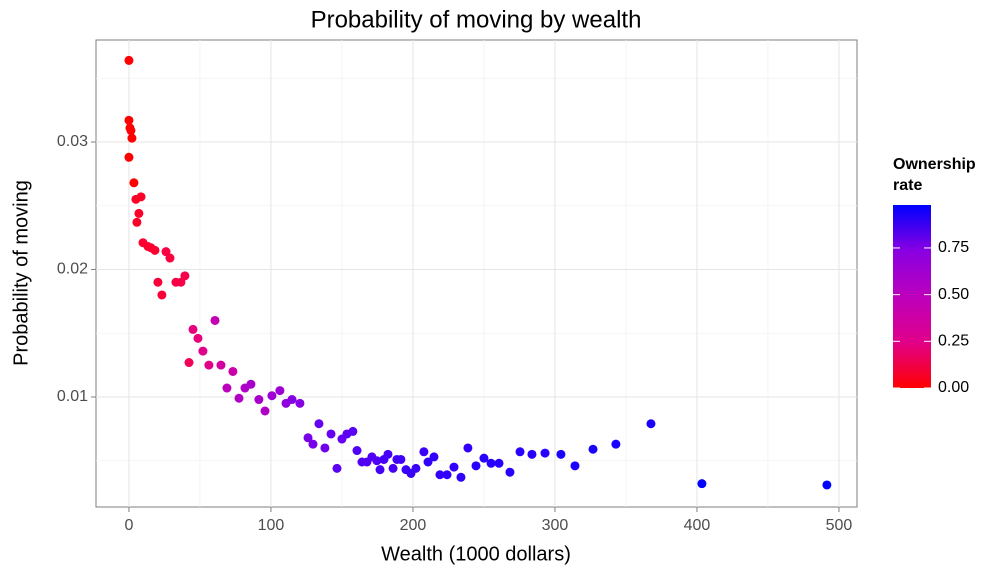 This screenshot has height=574, width=1008. Describe the element at coordinates (413, 525) in the screenshot. I see `x-tick-label: 200` at that location.